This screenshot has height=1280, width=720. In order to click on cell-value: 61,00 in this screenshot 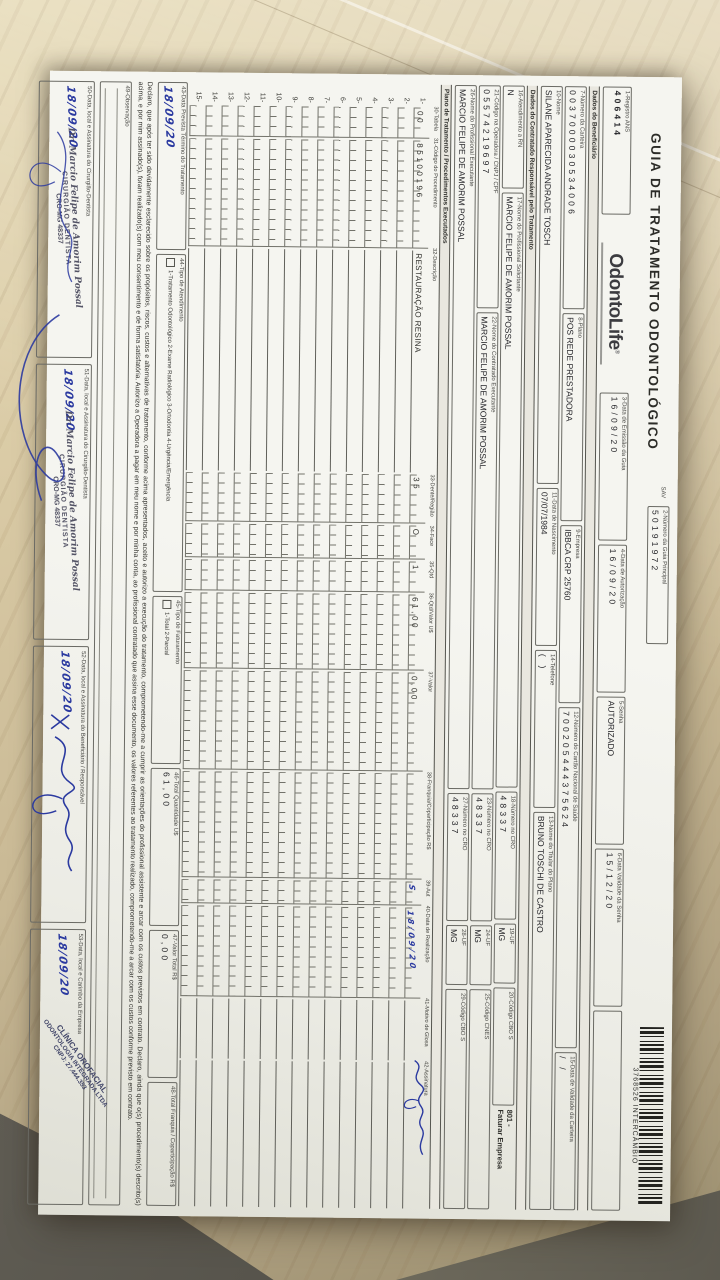, I will do `click(415, 614)`.